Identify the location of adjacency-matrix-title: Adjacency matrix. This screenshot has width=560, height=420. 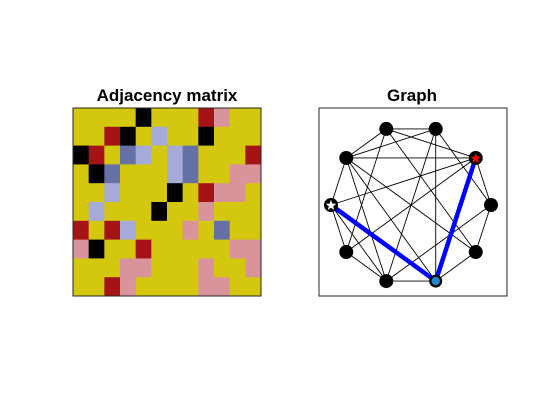
(167, 95).